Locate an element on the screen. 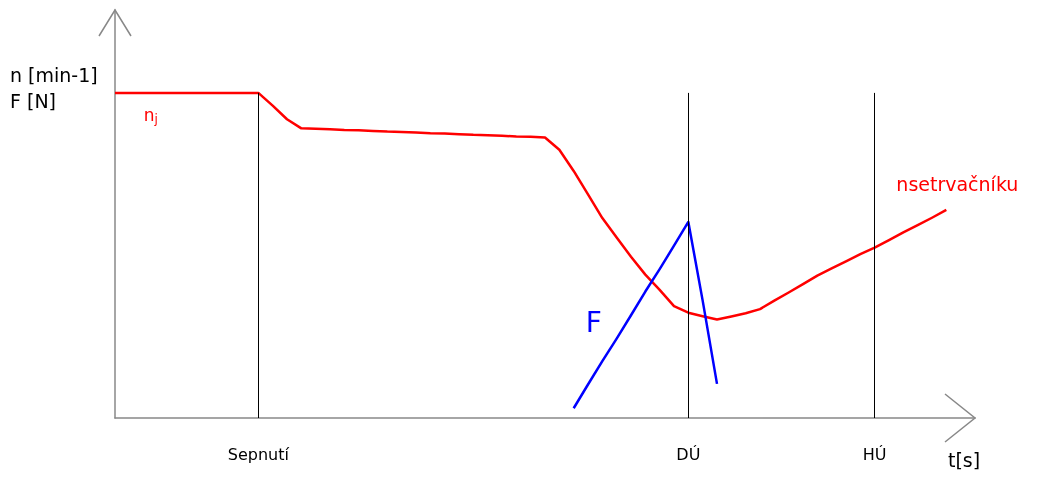 This screenshot has width=1053, height=483. series-label: nsetrvačníku is located at coordinates (957, 184).